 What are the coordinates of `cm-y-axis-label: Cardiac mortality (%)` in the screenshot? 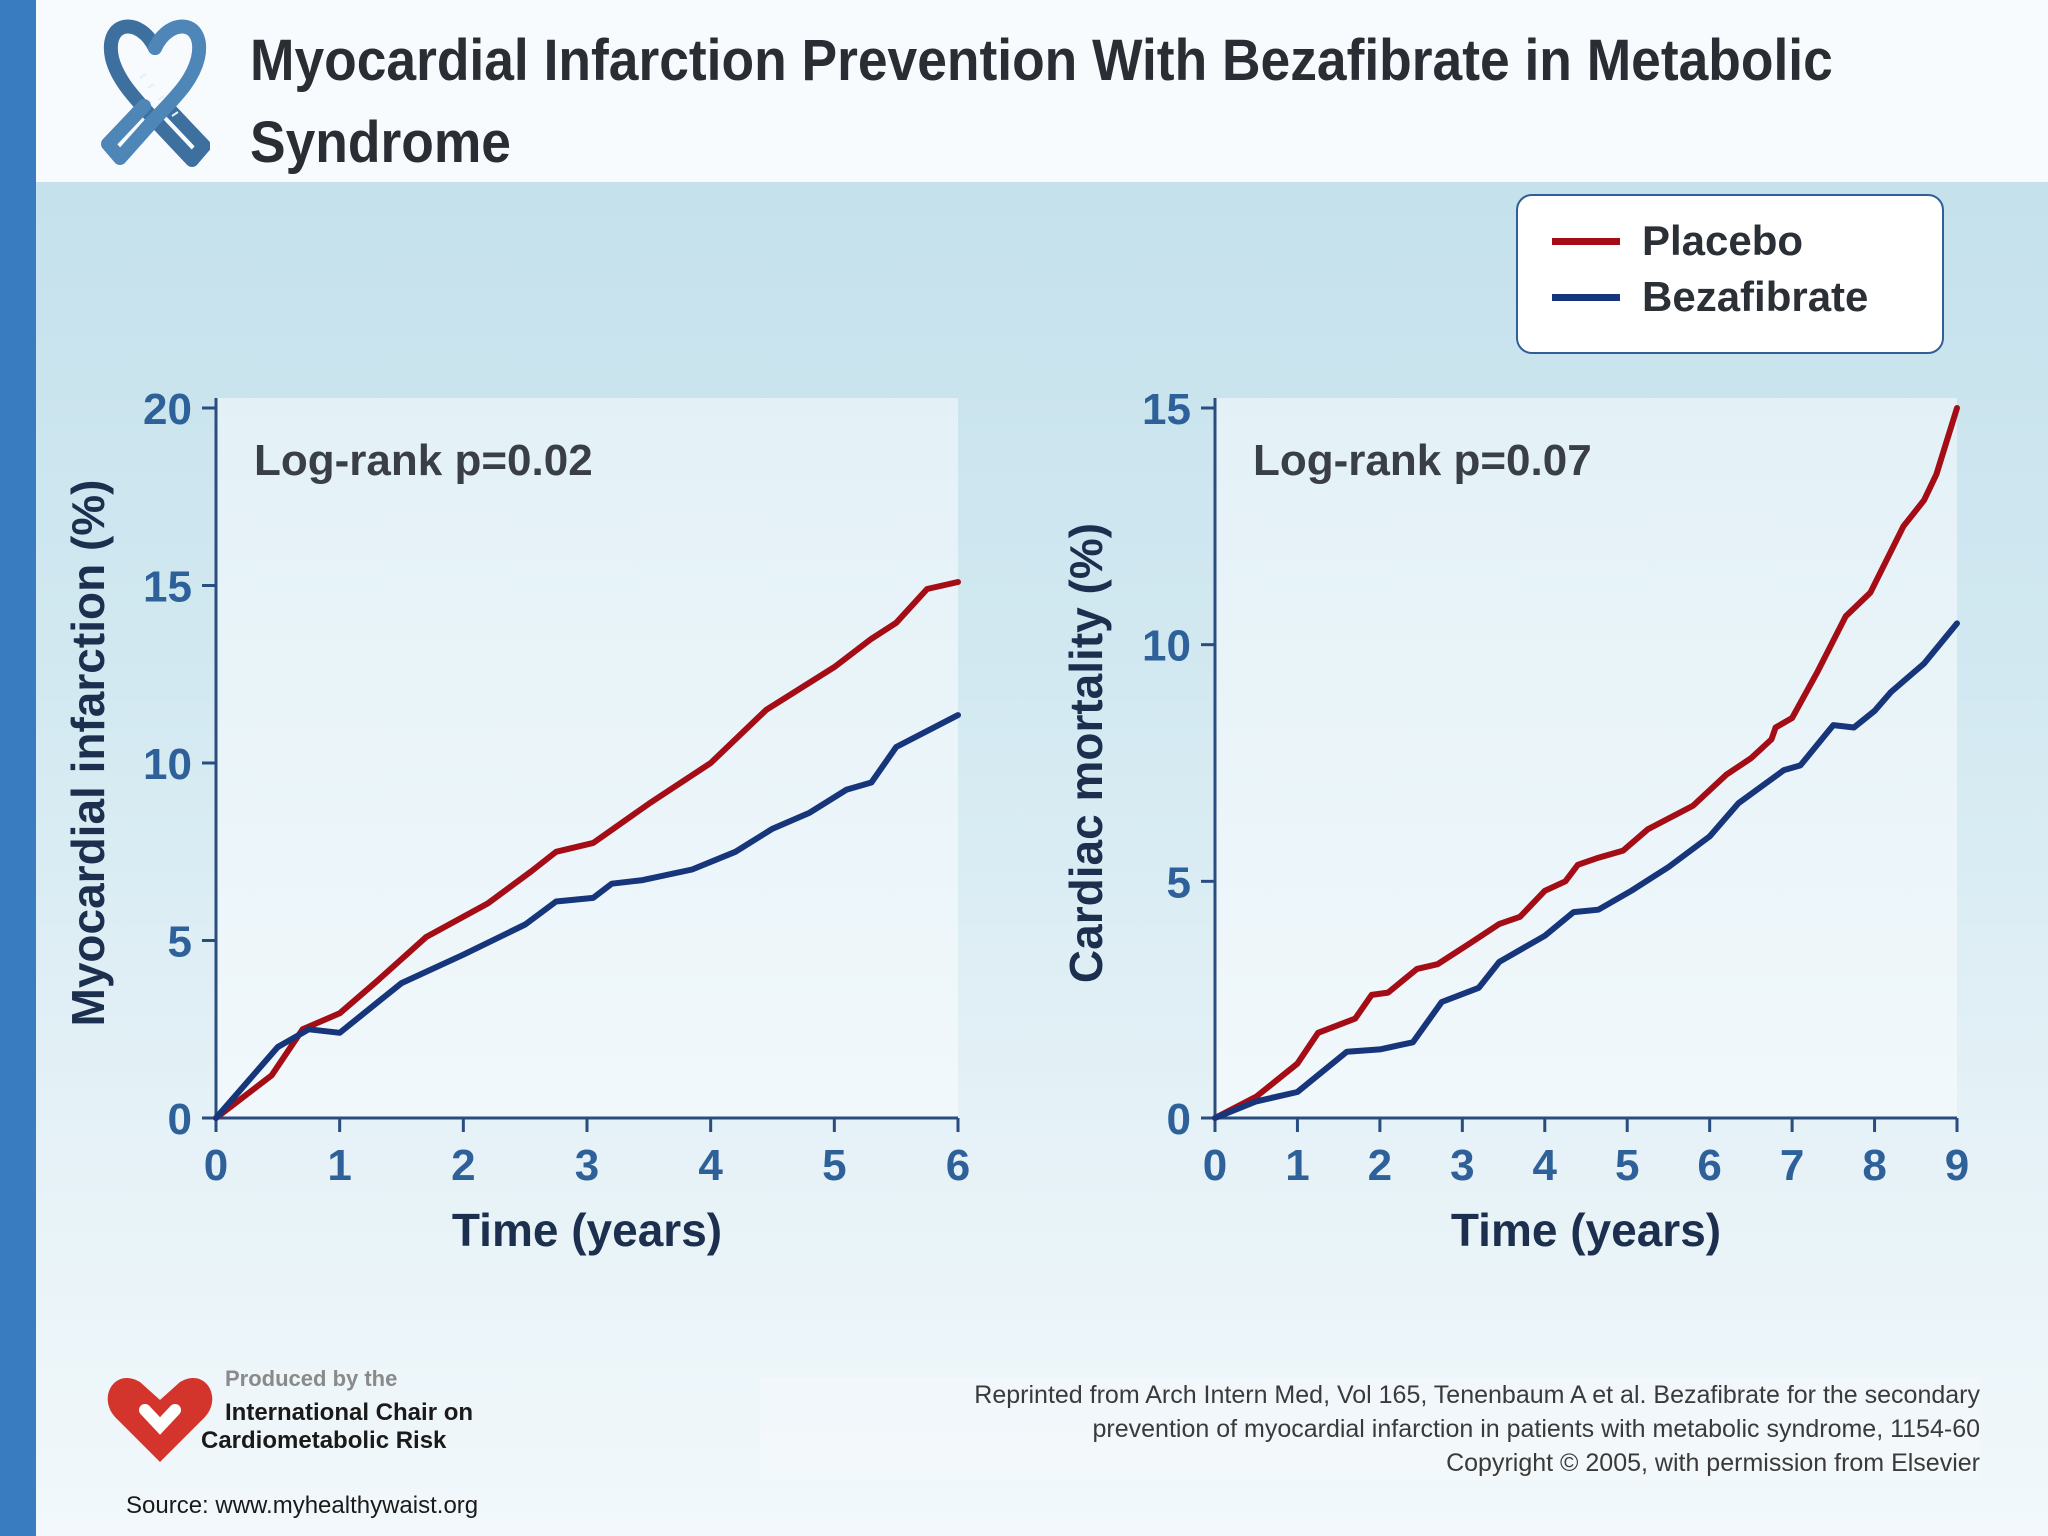 It's located at (1086, 753).